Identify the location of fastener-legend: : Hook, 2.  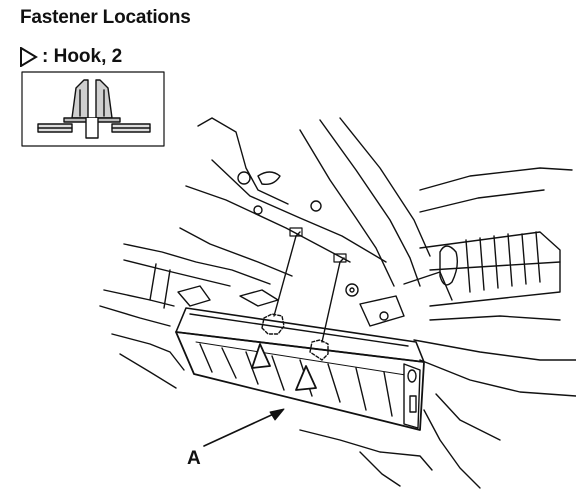
(71, 57).